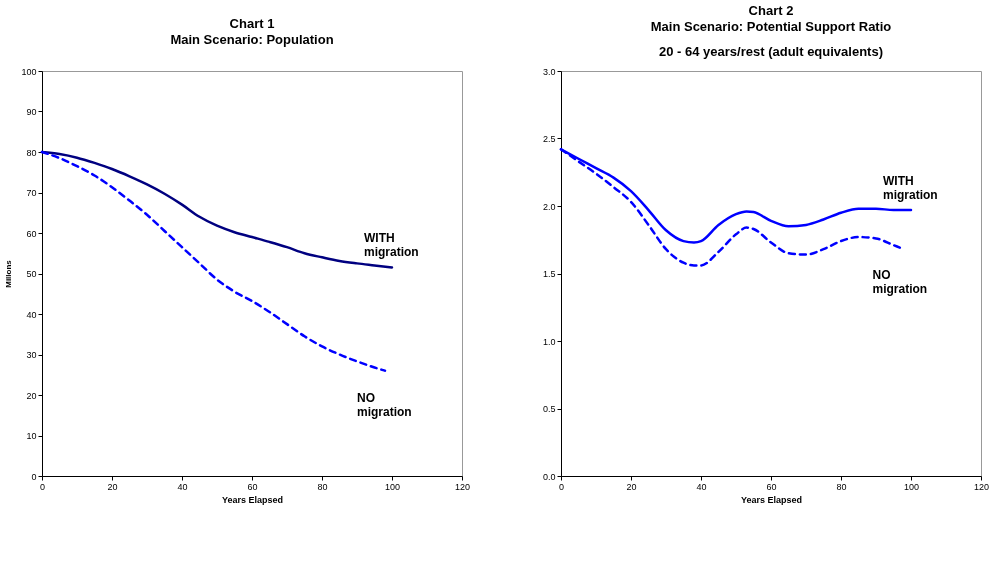  I want to click on y-tick-label: 1.5, so click(549, 274).